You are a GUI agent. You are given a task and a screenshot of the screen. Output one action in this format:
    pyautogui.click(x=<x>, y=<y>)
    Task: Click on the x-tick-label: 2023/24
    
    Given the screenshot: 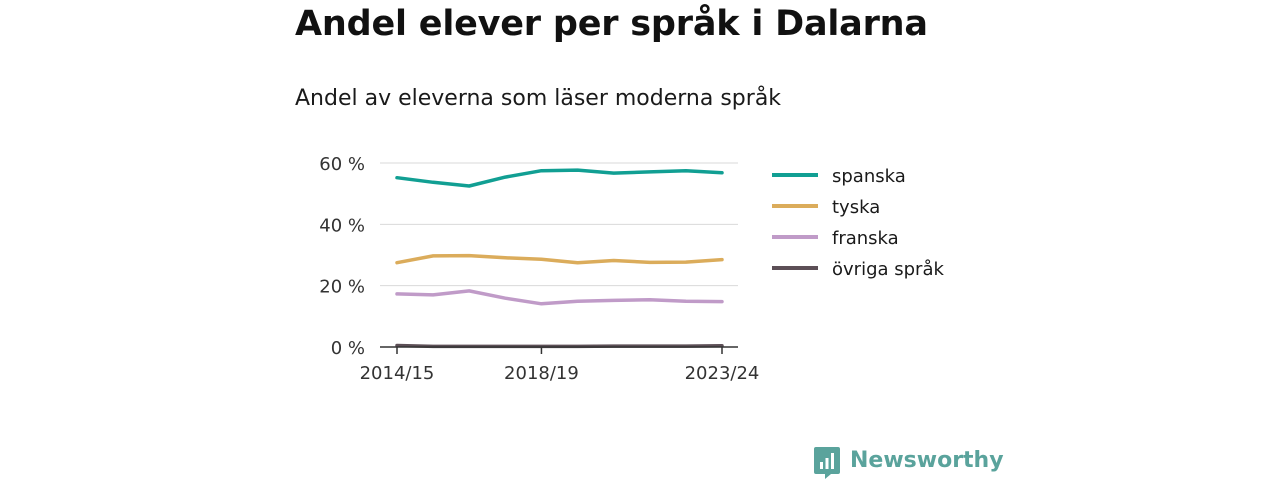 What is the action you would take?
    pyautogui.click(x=722, y=373)
    